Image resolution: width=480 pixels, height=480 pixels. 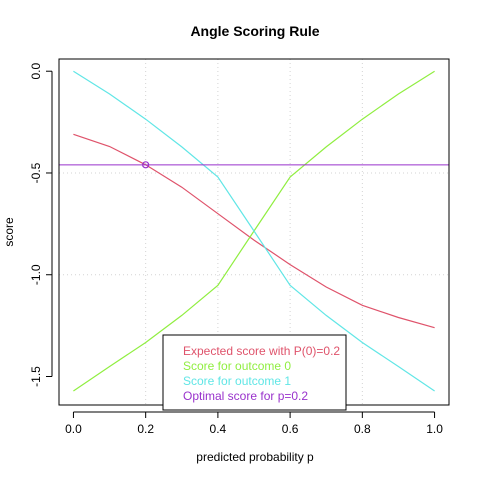 I want to click on legend-entry-2: Score for outcome 1, so click(x=237, y=381).